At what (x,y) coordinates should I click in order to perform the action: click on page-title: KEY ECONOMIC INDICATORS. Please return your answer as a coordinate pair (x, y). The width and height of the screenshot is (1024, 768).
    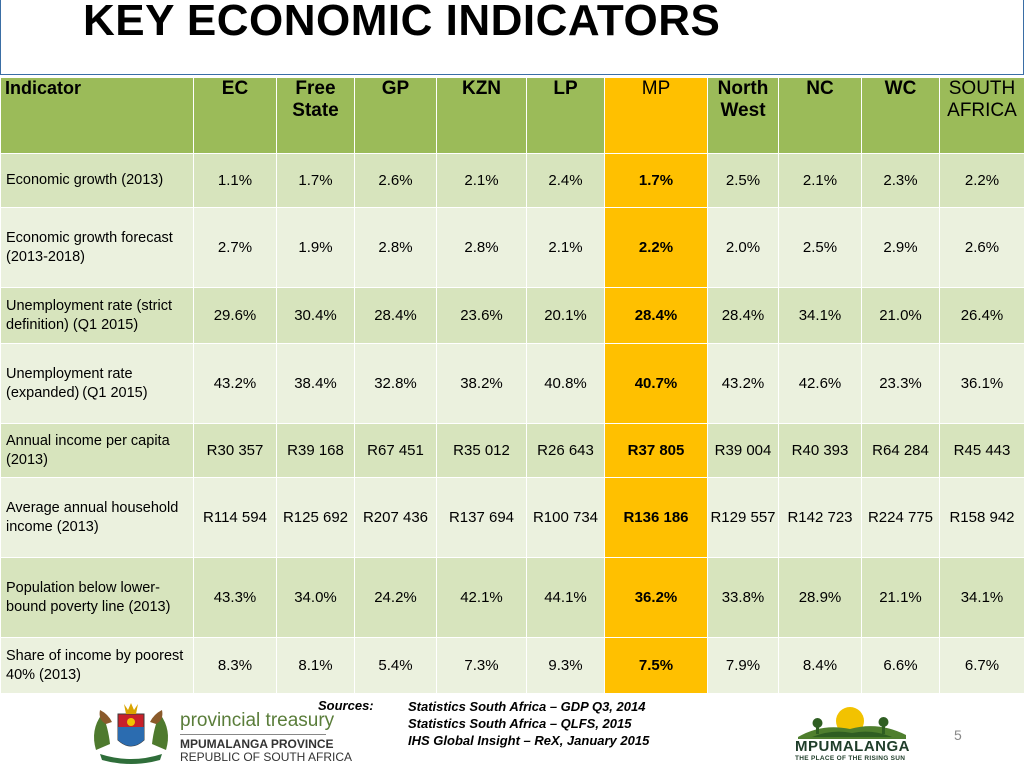
    Looking at the image, I should click on (402, 22).